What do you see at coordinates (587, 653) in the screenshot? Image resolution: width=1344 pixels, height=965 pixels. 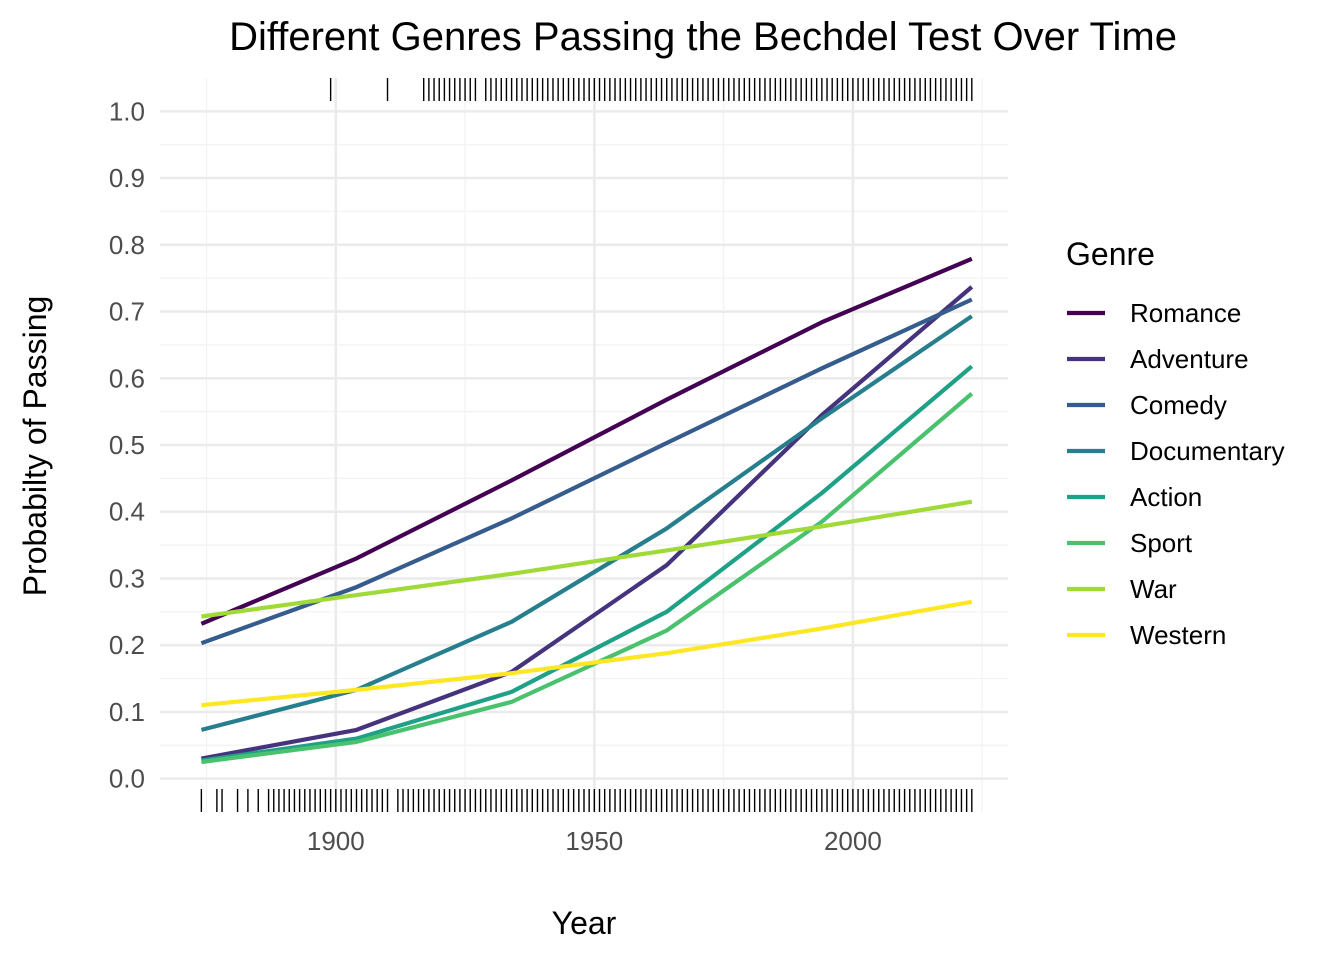 I see `series-line-western` at bounding box center [587, 653].